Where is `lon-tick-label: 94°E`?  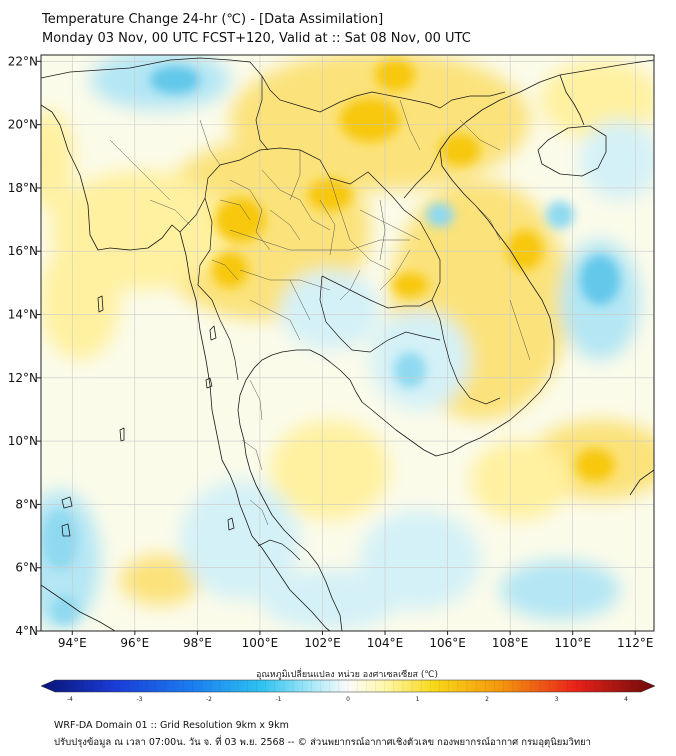 lon-tick-label: 94°E is located at coordinates (72, 643).